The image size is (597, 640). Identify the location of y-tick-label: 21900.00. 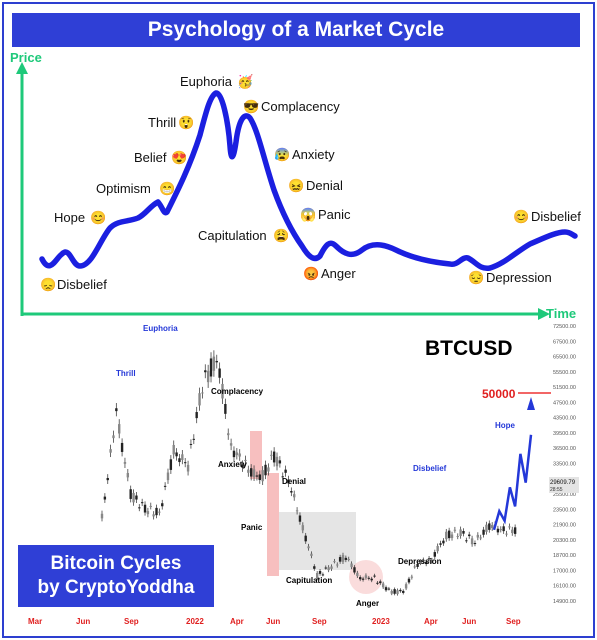
(564, 526).